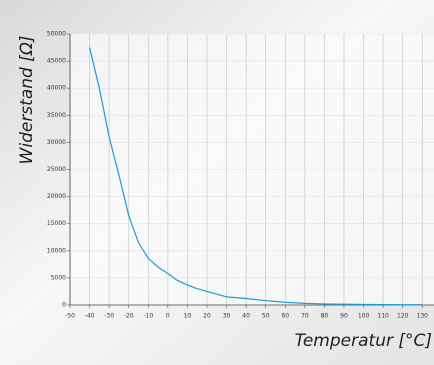  What do you see at coordinates (363, 341) in the screenshot?
I see `x-axis-title: Temperatur [°C]` at bounding box center [363, 341].